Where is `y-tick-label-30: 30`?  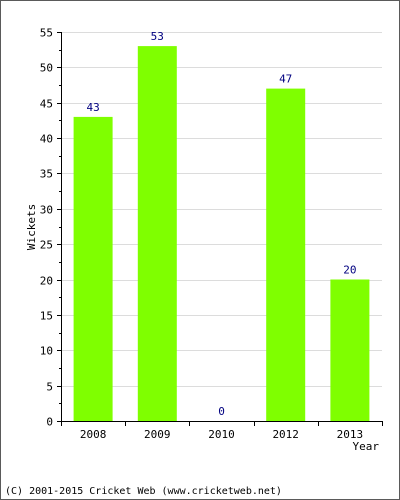
y-tick-label-30: 30 is located at coordinates (46, 210).